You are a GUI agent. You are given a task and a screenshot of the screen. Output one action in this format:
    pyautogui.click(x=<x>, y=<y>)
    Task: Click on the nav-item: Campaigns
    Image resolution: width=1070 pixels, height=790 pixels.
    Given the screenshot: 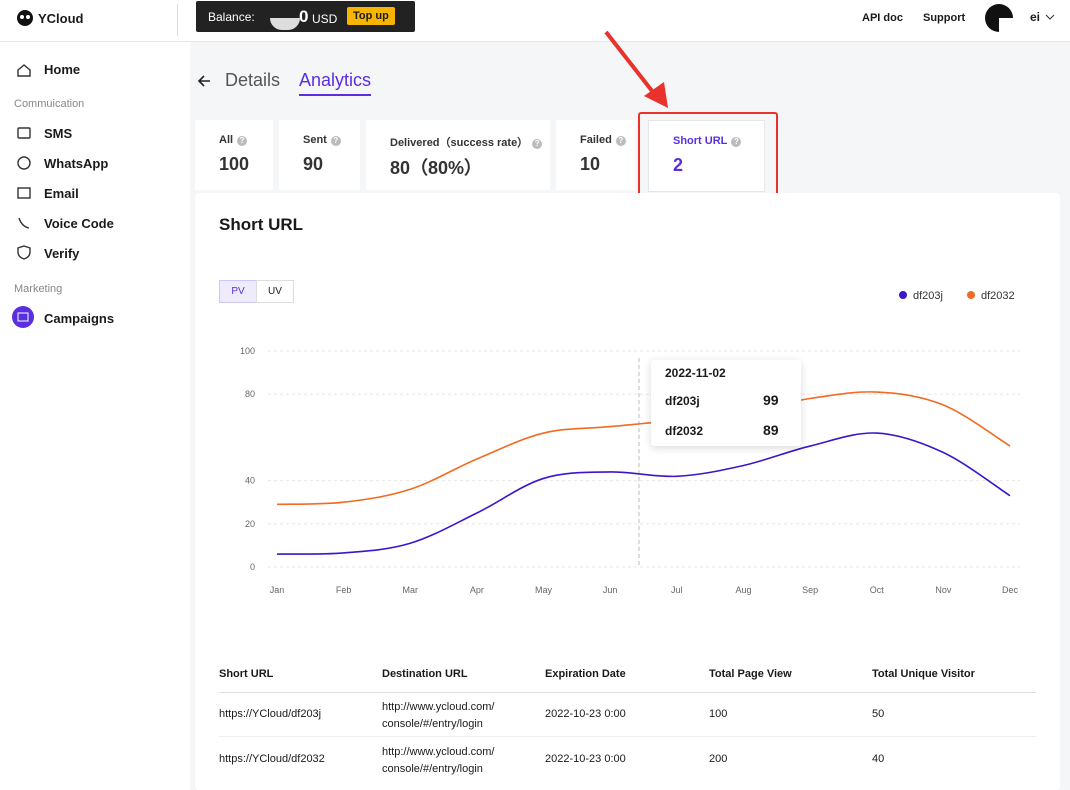 What is the action you would take?
    pyautogui.click(x=79, y=318)
    